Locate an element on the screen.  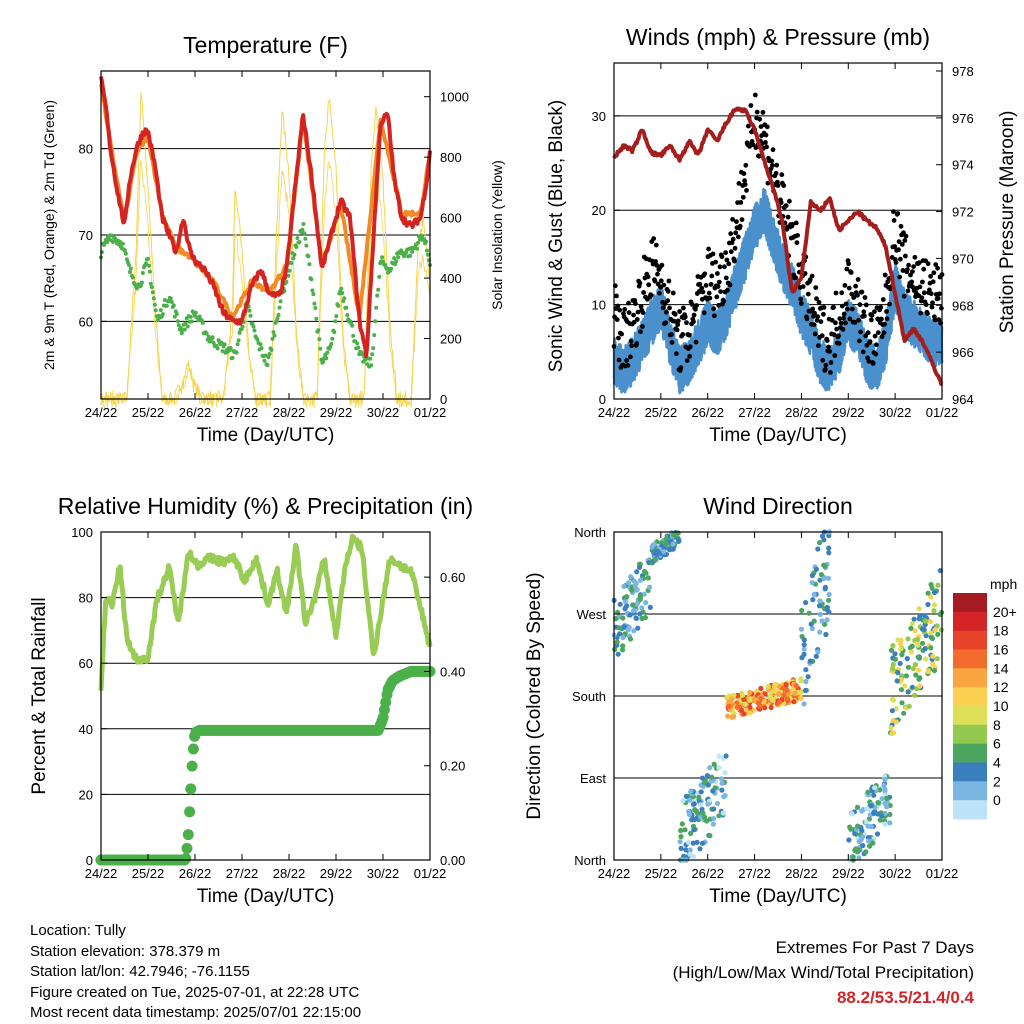
x-axis-label: Time (Day/UTC) is located at coordinates (778, 896).